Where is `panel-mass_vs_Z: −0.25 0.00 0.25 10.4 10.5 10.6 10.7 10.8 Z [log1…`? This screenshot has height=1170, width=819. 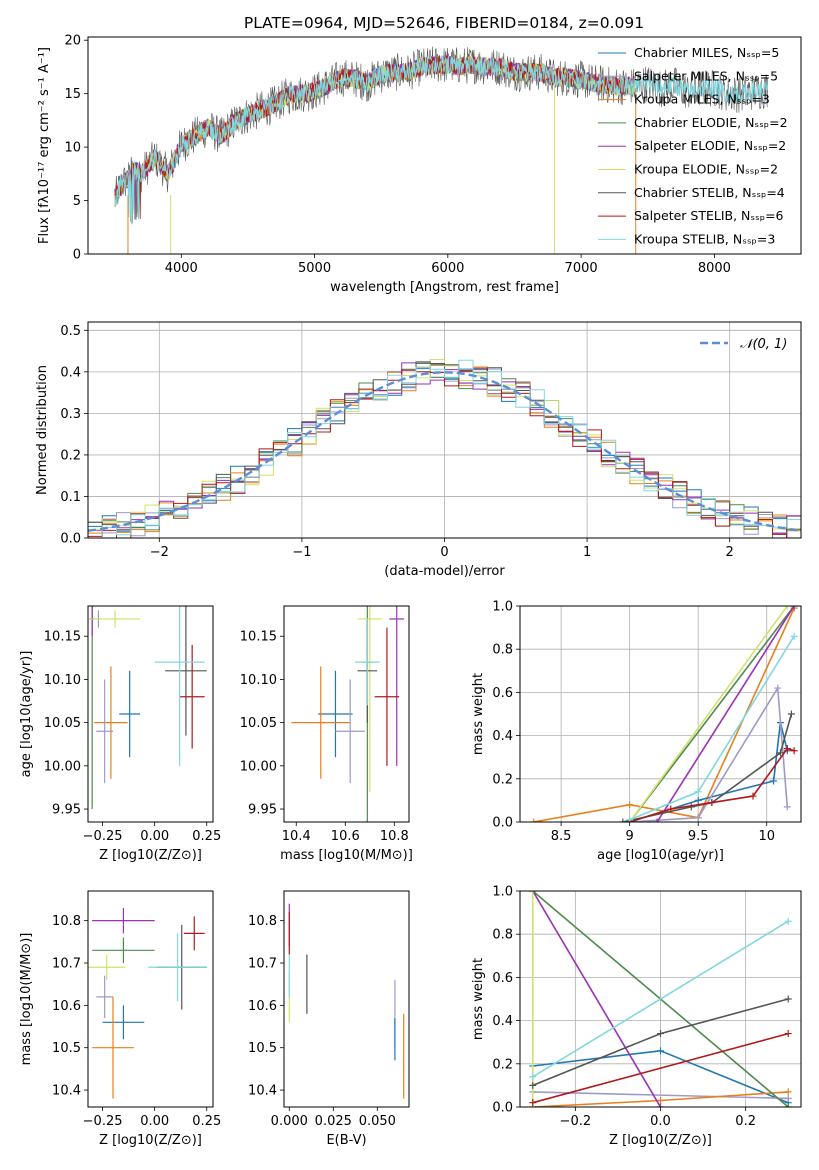
panel-mass_vs_Z: −0.25 0.00 0.25 10.4 10.5 10.6 10.7 10.8 Z [log1… is located at coordinates (120, 1019).